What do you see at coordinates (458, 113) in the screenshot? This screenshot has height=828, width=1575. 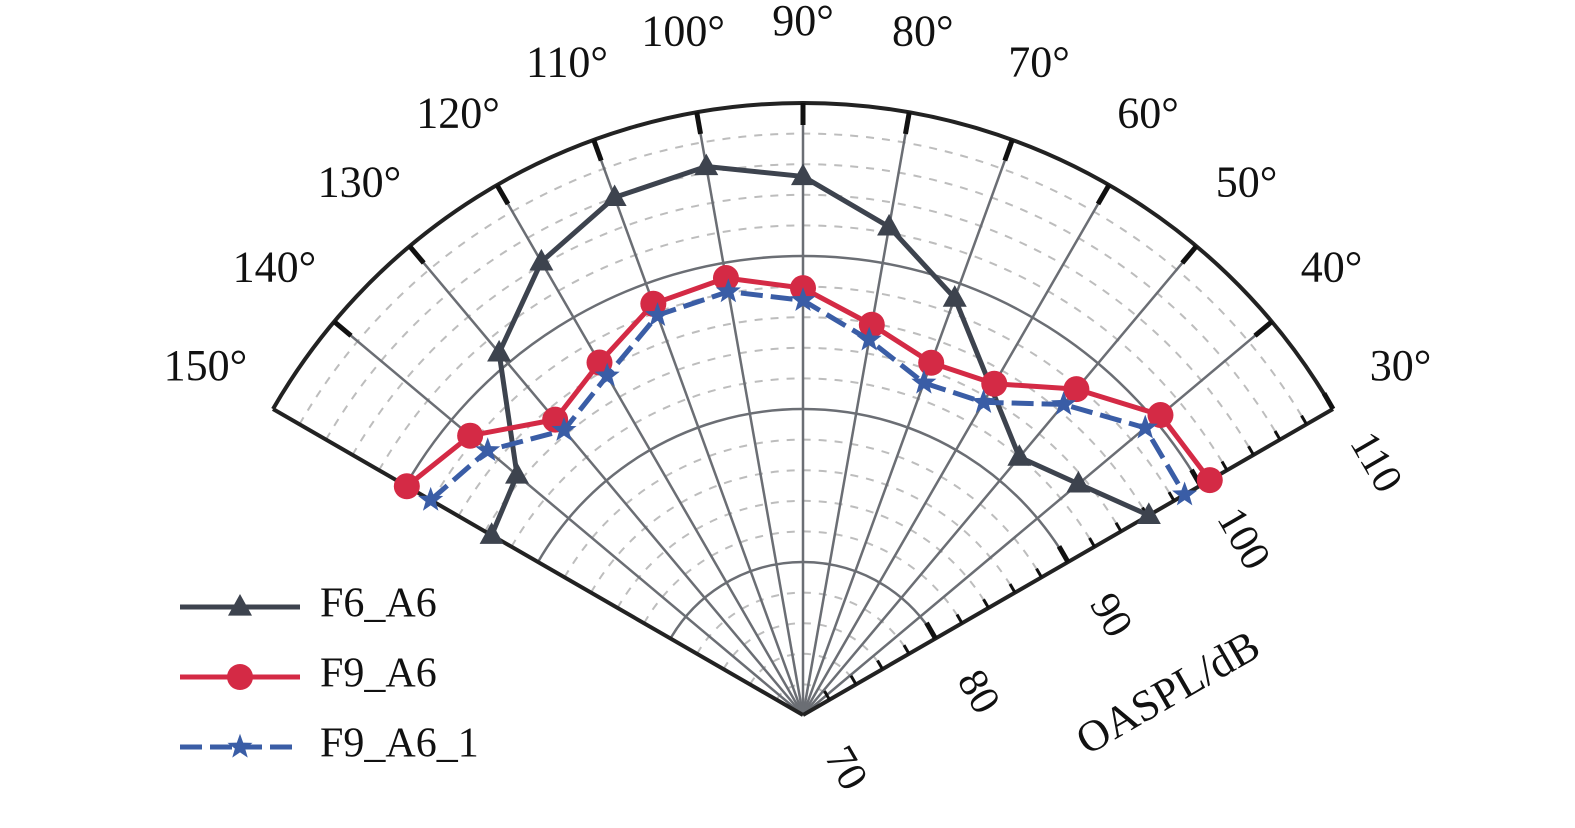 I see `angle-tick-label: 120°` at bounding box center [458, 113].